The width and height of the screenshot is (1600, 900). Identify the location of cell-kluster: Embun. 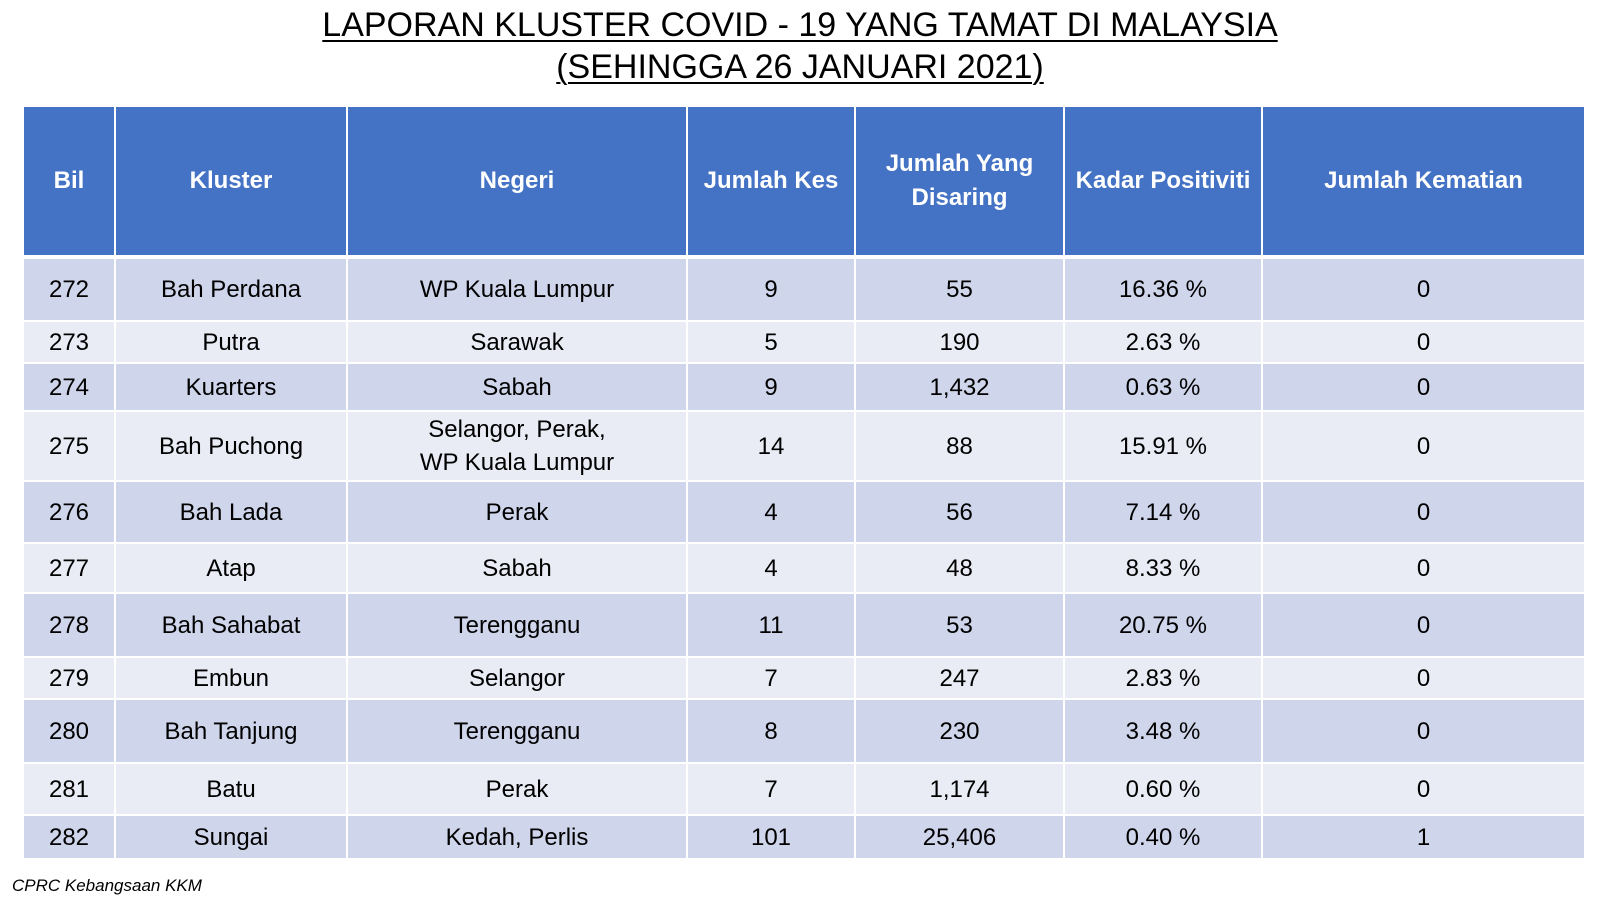
(231, 678).